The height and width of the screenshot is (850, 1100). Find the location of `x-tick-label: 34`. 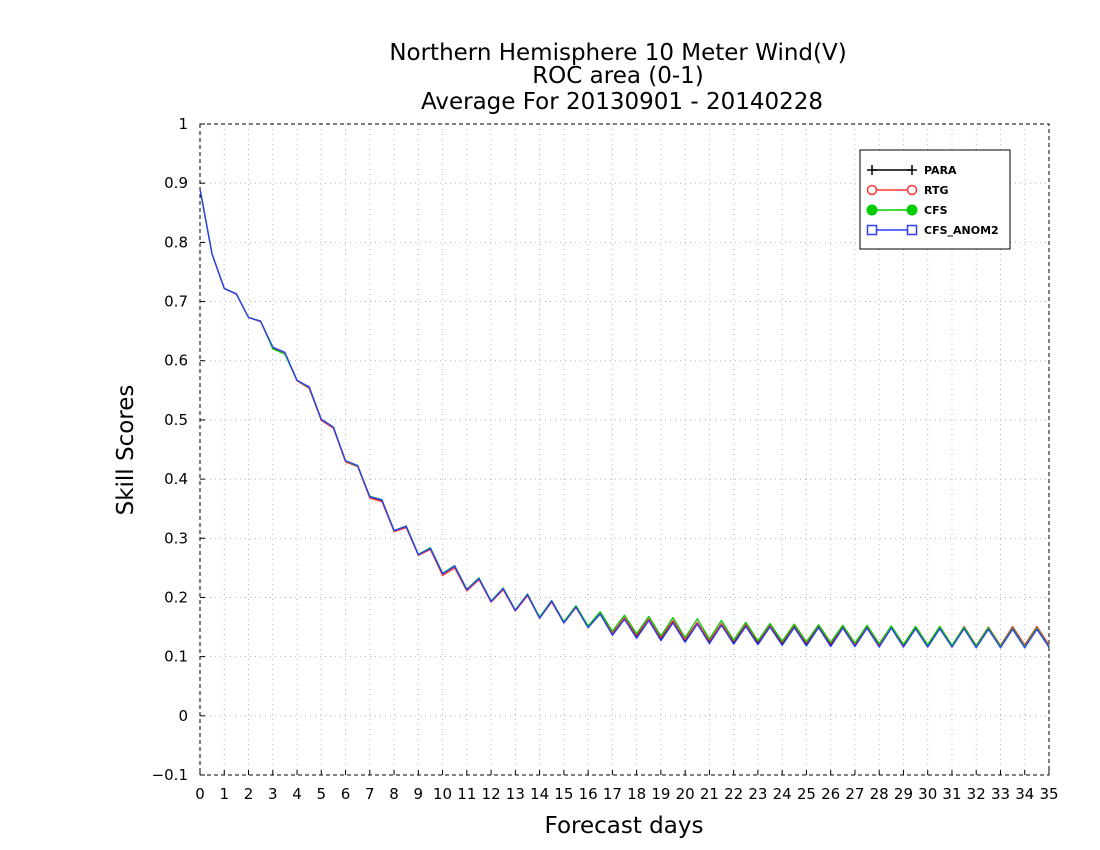

x-tick-label: 34 is located at coordinates (1024, 794).